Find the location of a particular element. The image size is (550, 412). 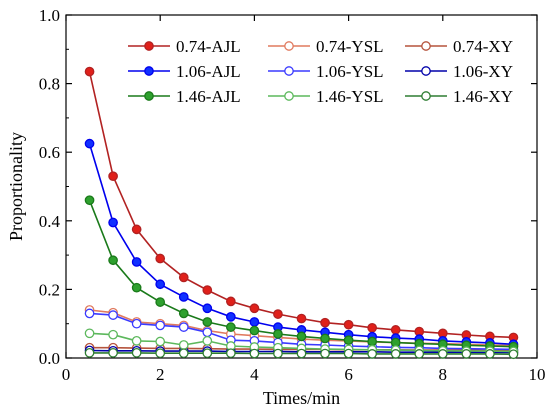

x-tick-label: 10 is located at coordinates (537, 374).